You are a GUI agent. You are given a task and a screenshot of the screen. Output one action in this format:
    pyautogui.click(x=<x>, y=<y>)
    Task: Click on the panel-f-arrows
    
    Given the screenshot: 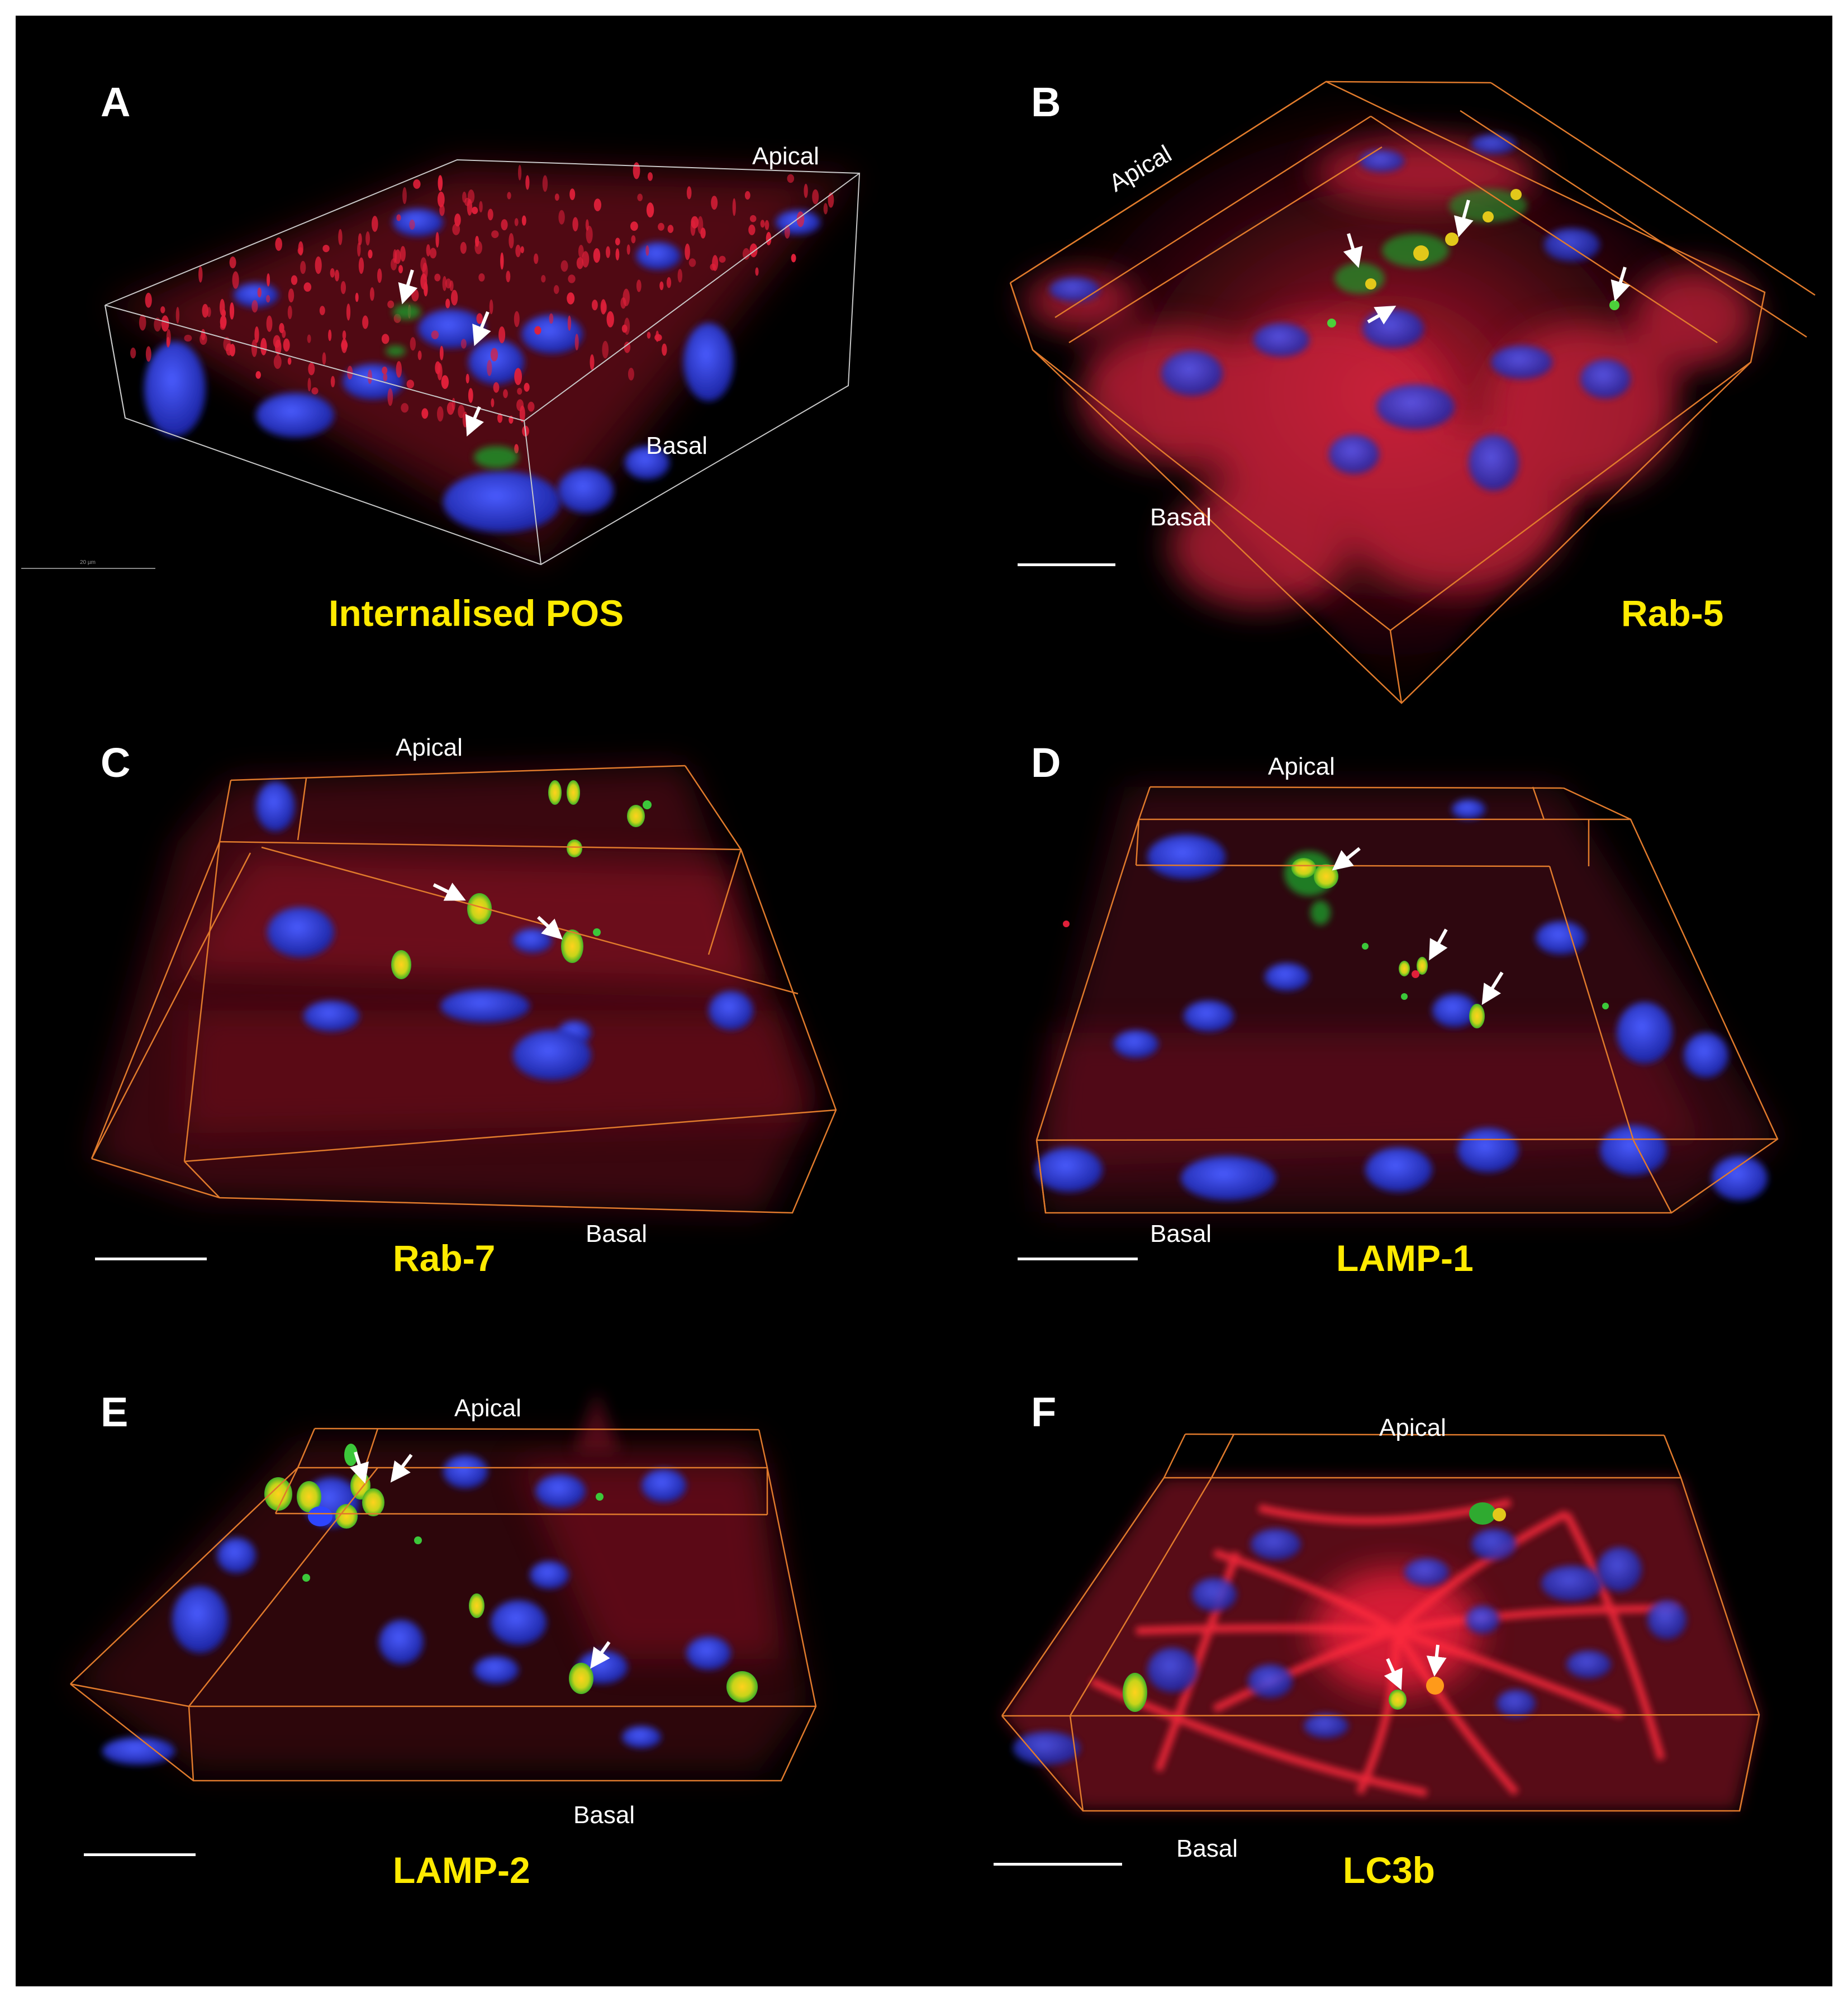 What is the action you would take?
    pyautogui.click(x=1415, y=1667)
    